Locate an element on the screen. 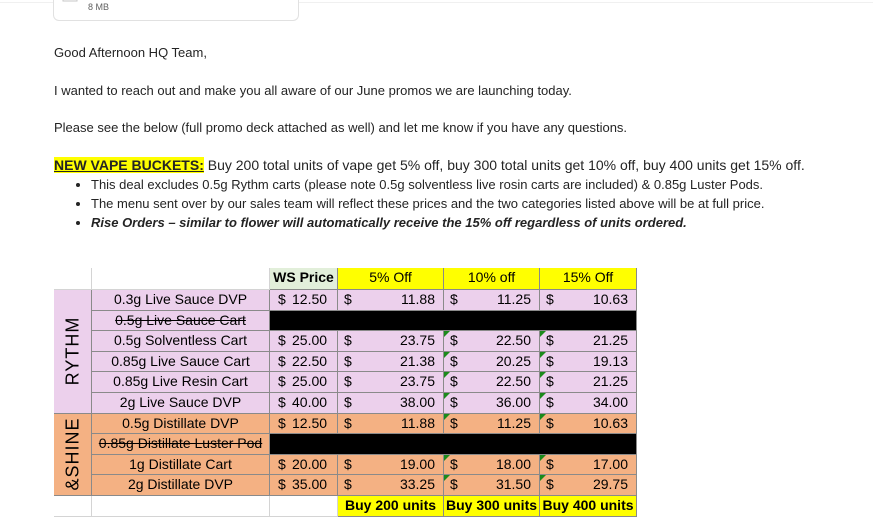 The width and height of the screenshot is (873, 525). price-value: 25.00 is located at coordinates (310, 381).